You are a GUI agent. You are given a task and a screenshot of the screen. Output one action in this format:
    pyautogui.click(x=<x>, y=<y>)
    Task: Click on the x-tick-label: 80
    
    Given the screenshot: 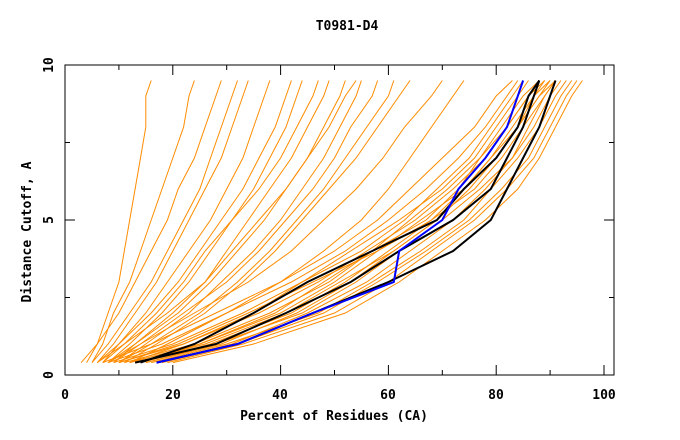 What is the action you would take?
    pyautogui.click(x=496, y=395)
    